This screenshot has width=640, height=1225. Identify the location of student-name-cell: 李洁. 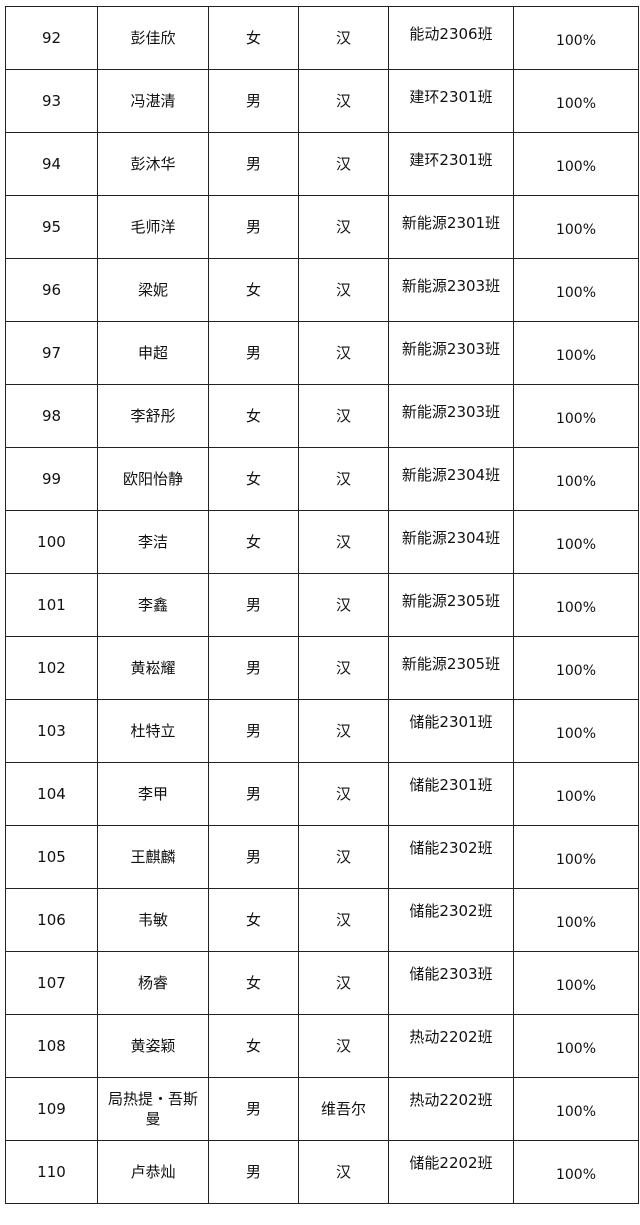
(153, 542).